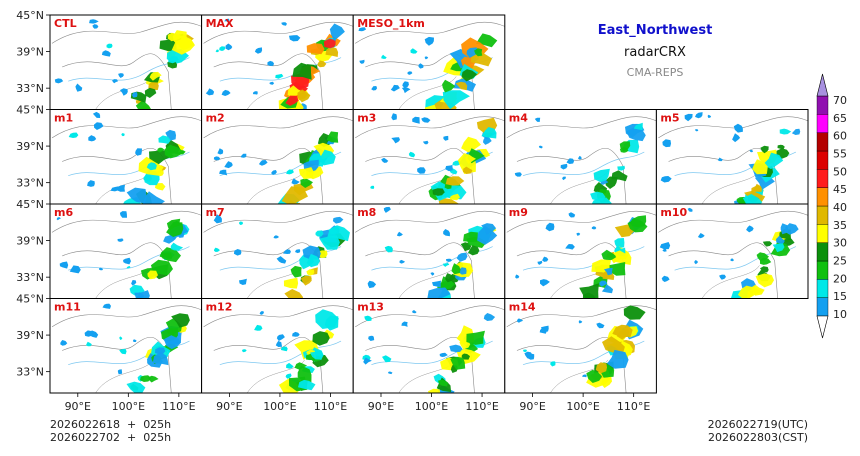 Image resolution: width=860 pixels, height=456 pixels. What do you see at coordinates (518, 118) in the screenshot?
I see `panel-label: m4` at bounding box center [518, 118].